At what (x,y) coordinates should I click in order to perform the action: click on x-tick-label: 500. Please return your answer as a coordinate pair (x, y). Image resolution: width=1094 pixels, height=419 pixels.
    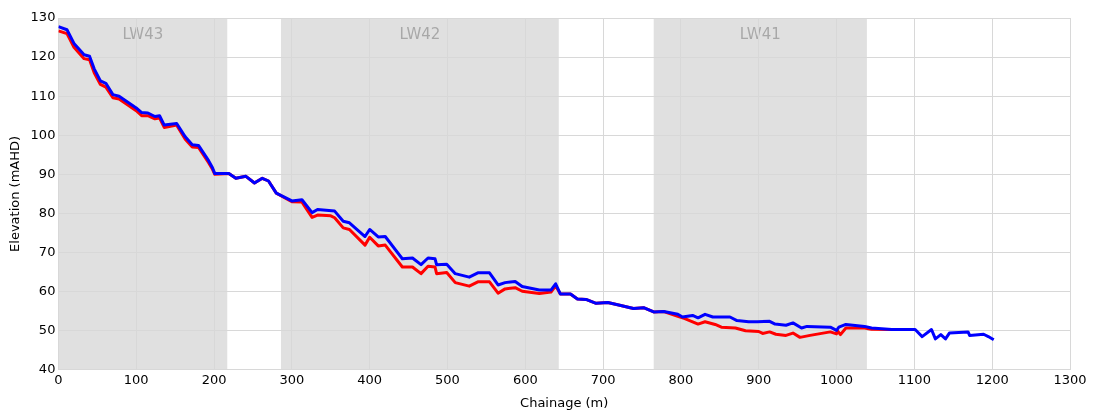
    Looking at the image, I should click on (447, 379).